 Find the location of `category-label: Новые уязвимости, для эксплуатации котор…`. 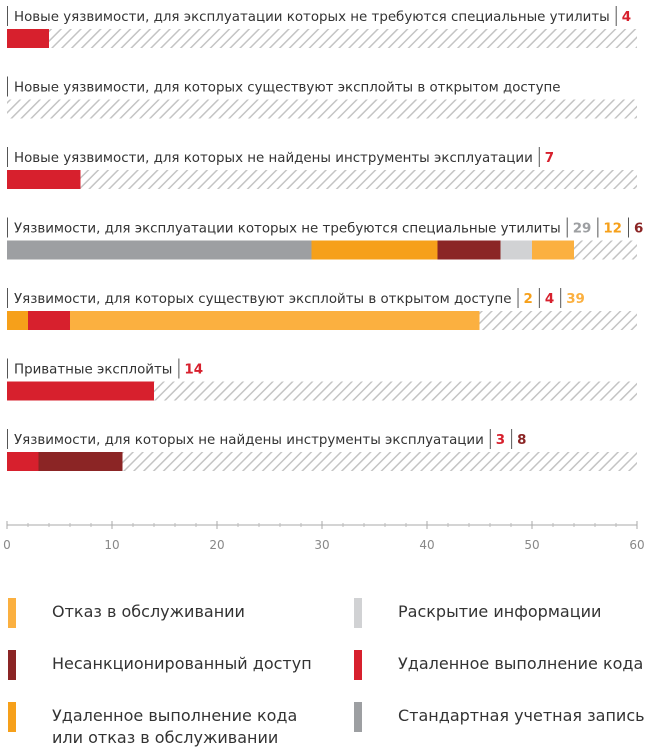

category-label: Новые уязвимости, для эксплуатации котор… is located at coordinates (312, 17).